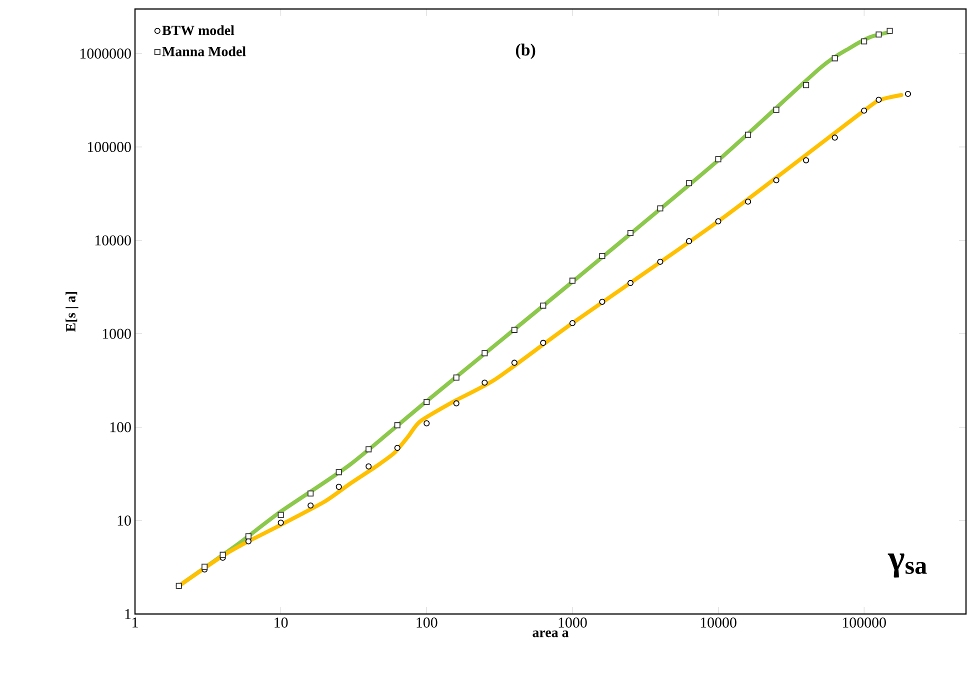  What do you see at coordinates (718, 623) in the screenshot?
I see `x-tick-label: 10000` at bounding box center [718, 623].